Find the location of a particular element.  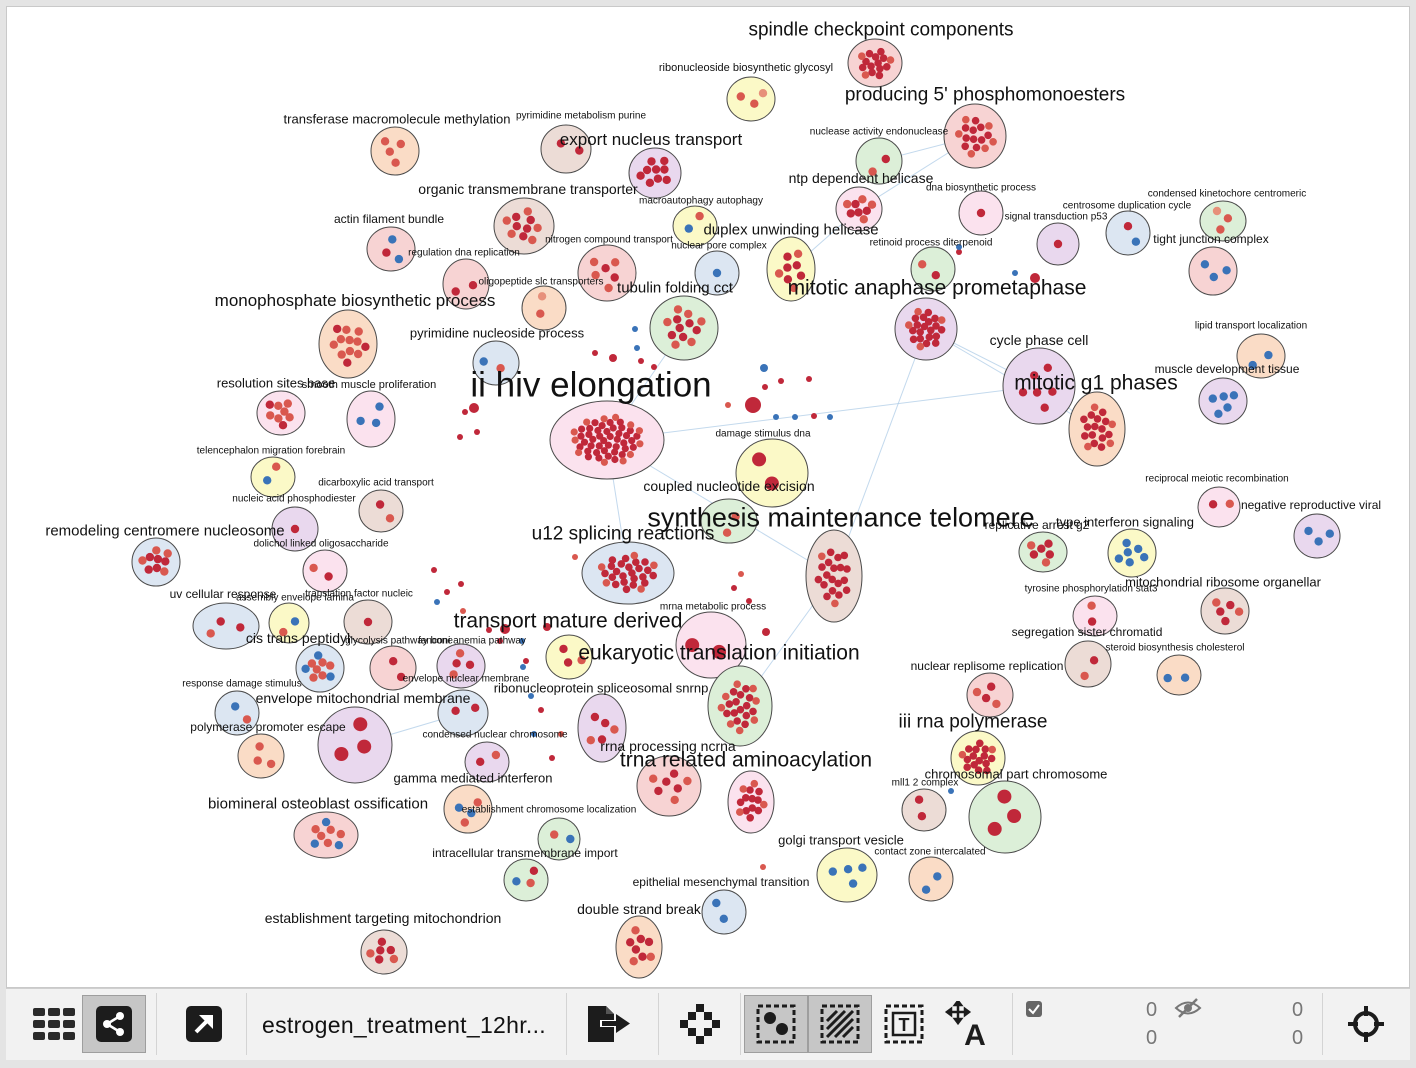

export-icon is located at coordinates (608, 1024).